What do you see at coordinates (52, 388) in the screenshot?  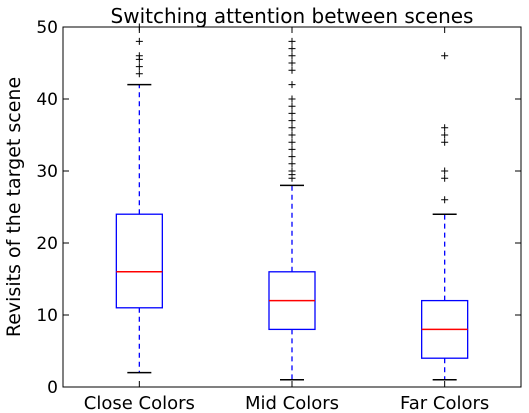 I see `y-tick-label: 0` at bounding box center [52, 388].